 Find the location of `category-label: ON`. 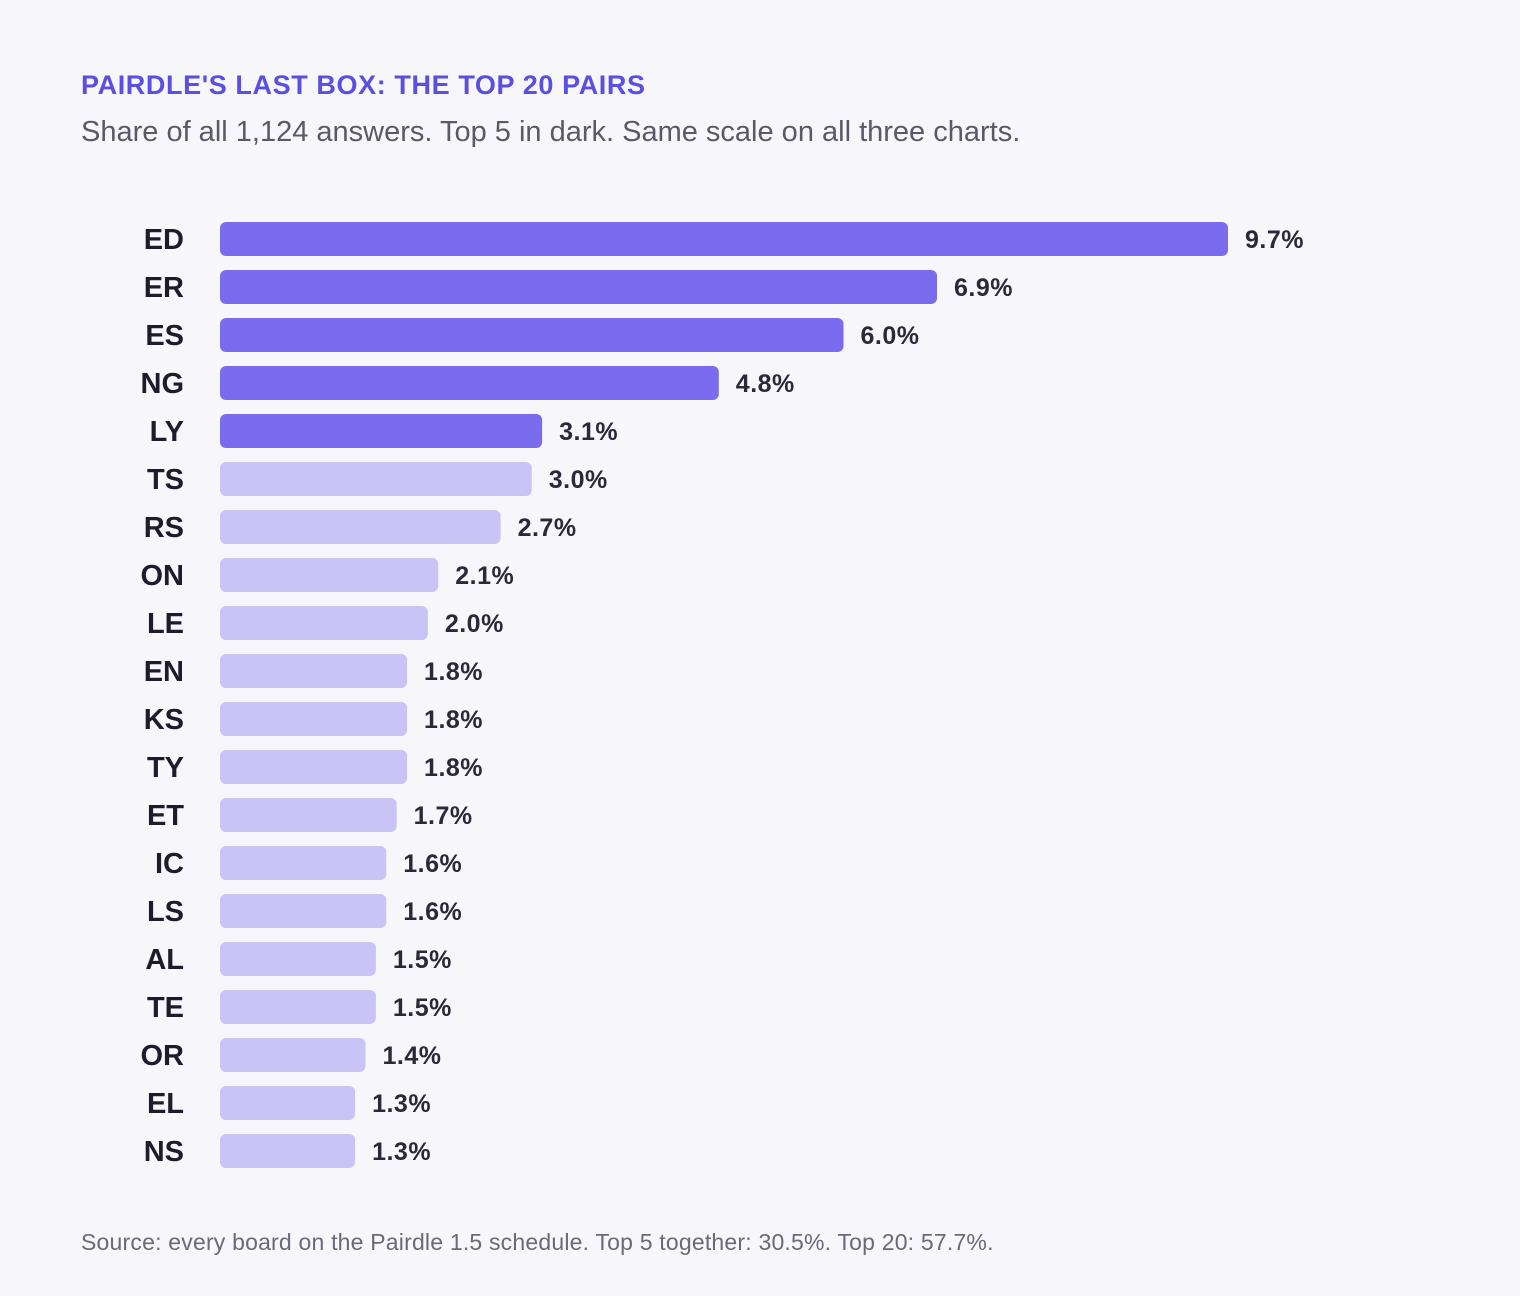

category-label: ON is located at coordinates (163, 576).